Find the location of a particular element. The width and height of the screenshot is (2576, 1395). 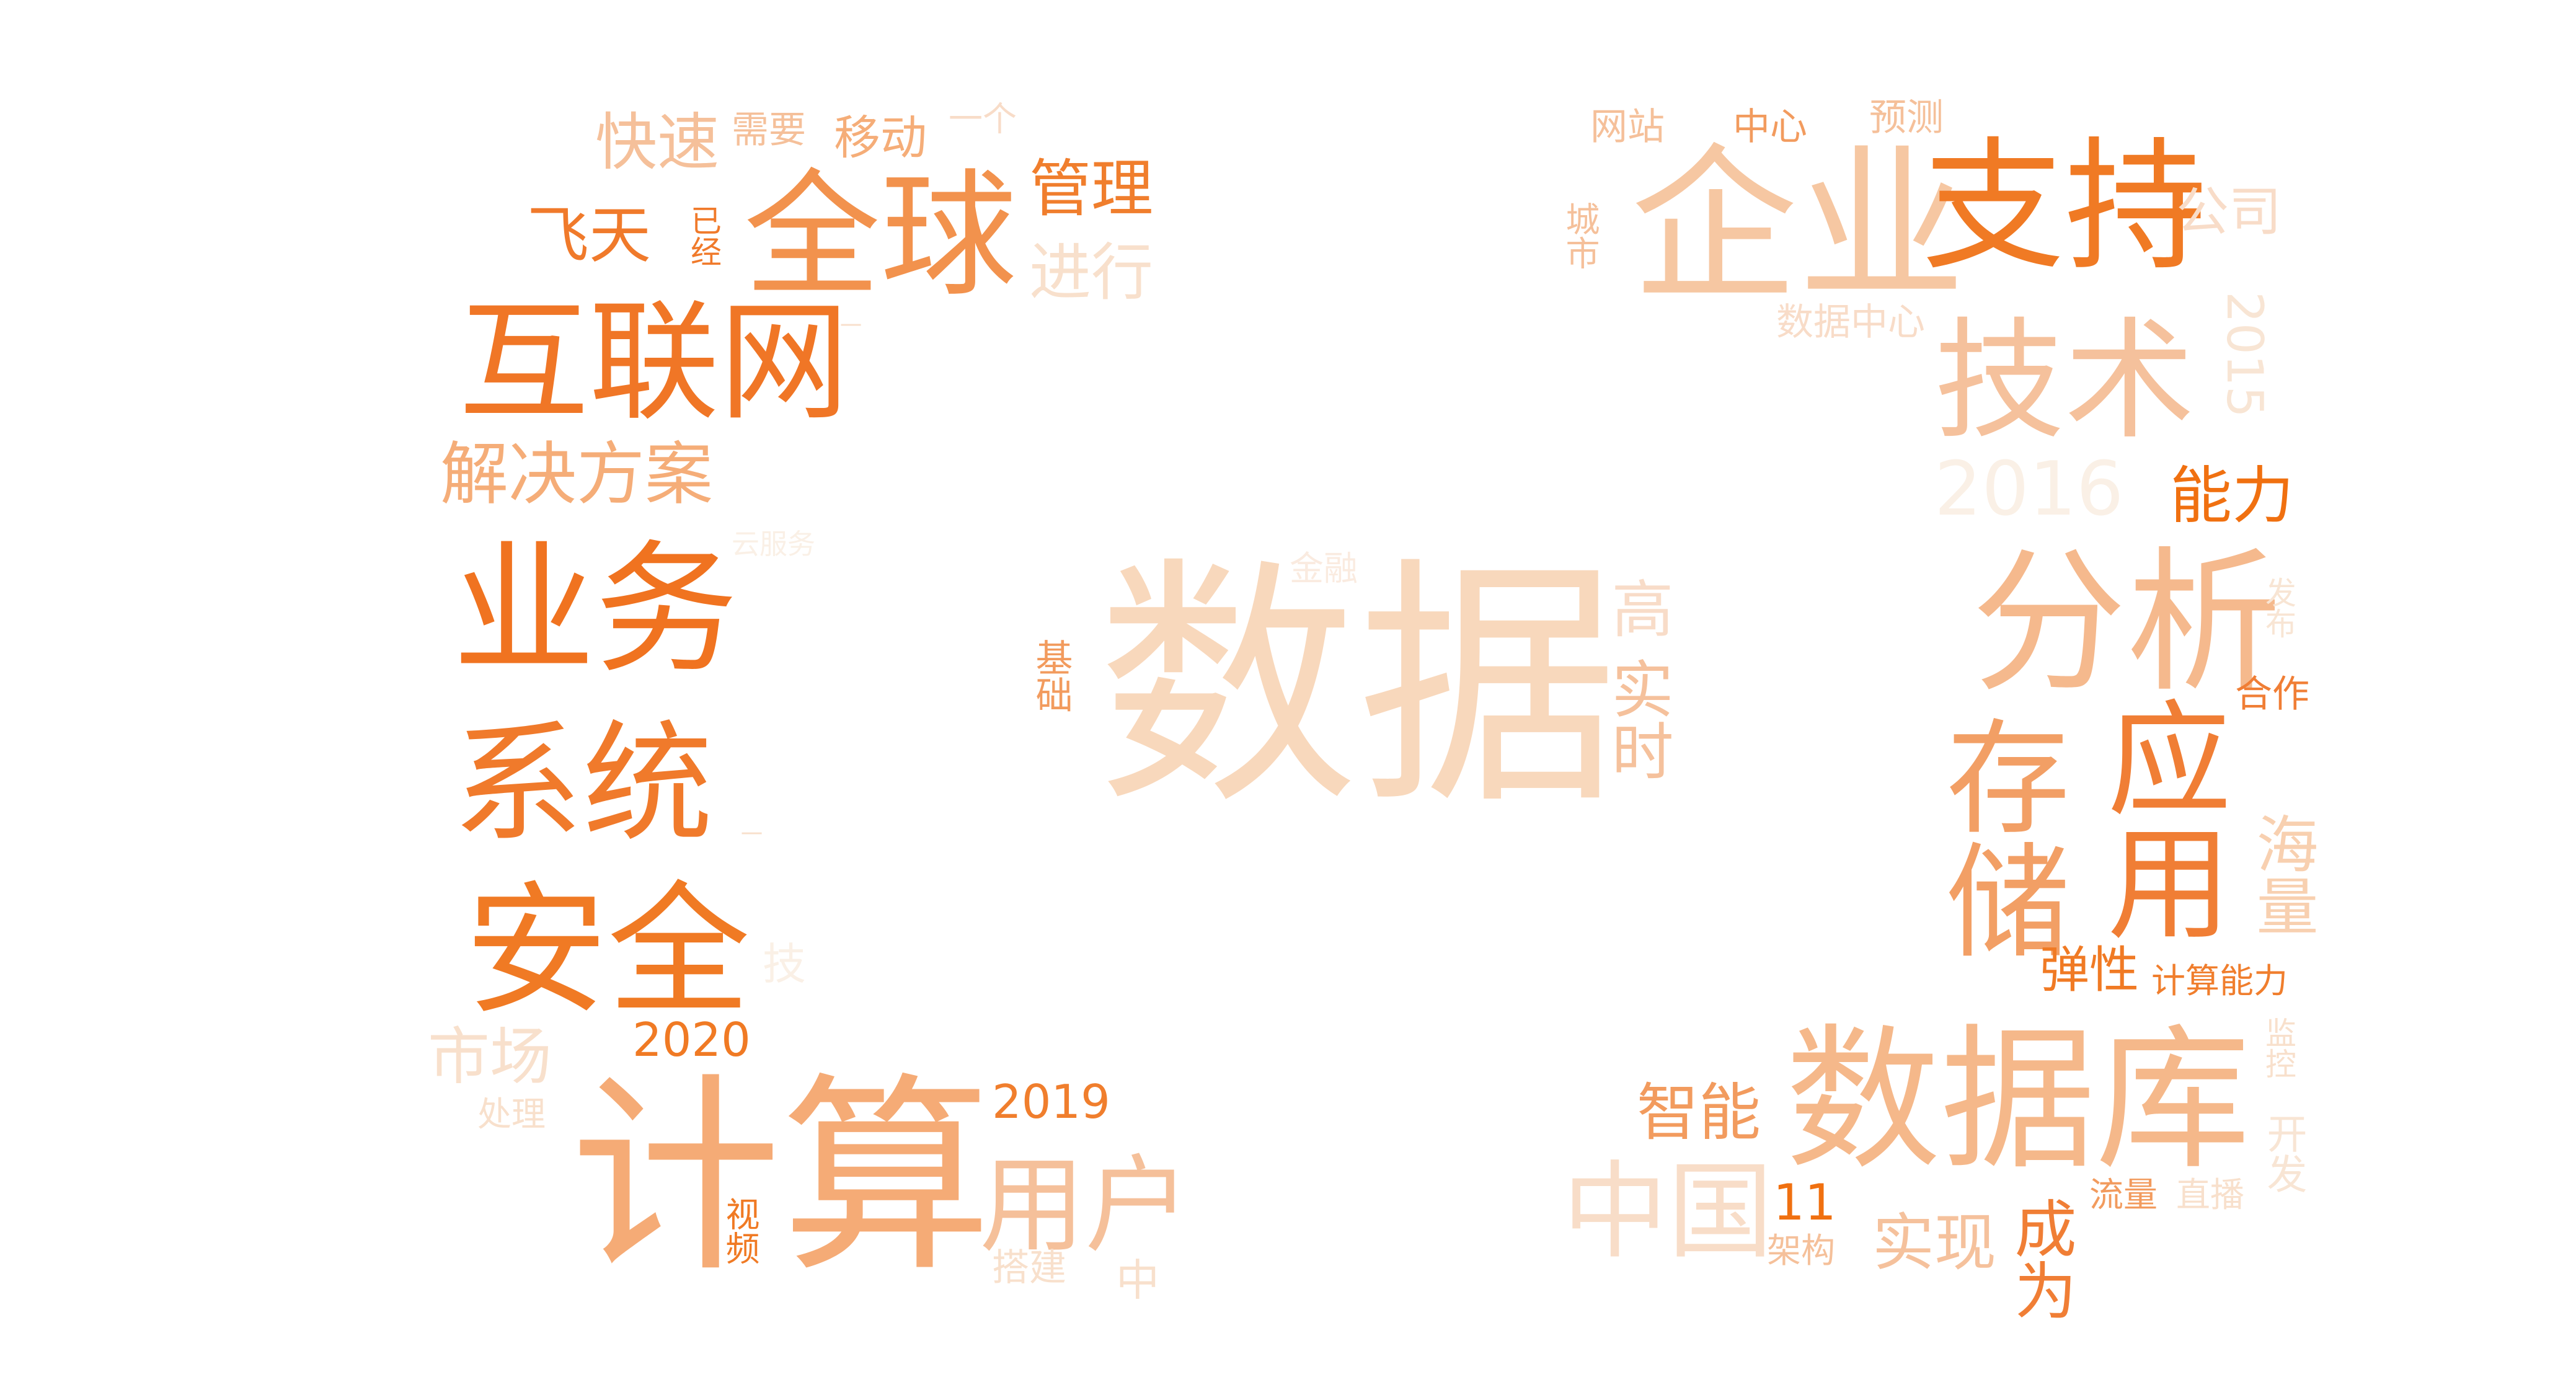

word-yuce: 预测 is located at coordinates (1907, 118).